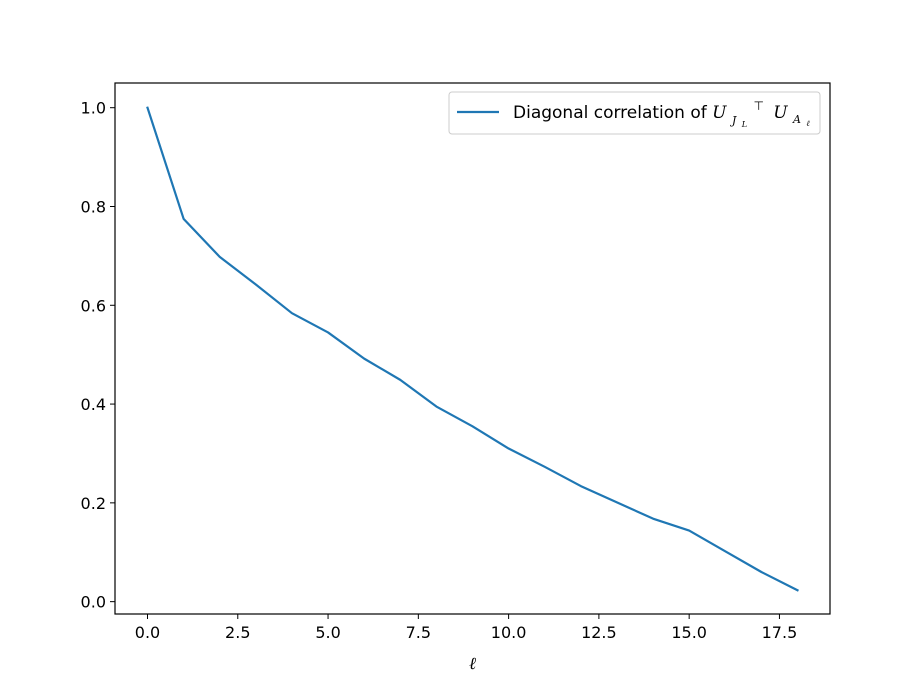 Image resolution: width=922 pixels, height=691 pixels. Describe the element at coordinates (780, 632) in the screenshot. I see `x-tick-label: 17.5` at that location.